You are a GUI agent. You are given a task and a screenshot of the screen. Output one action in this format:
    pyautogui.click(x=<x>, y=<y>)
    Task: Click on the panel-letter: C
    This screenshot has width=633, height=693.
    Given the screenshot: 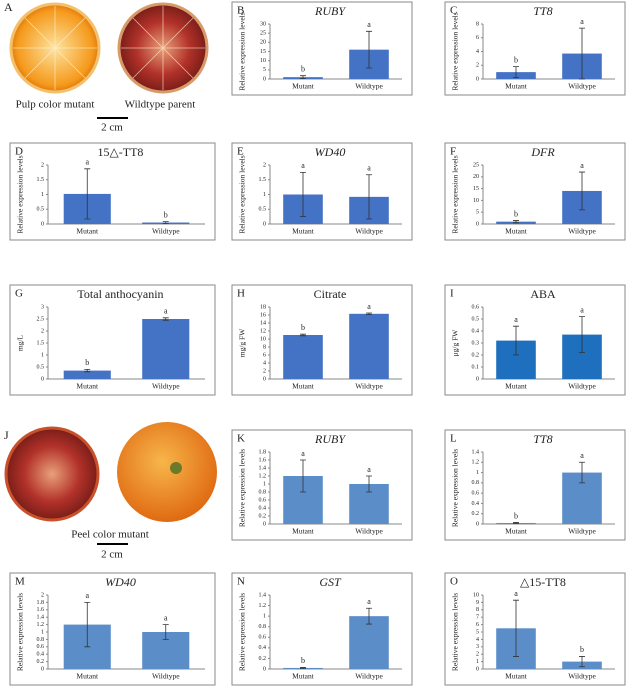 What is the action you would take?
    pyautogui.click(x=453, y=11)
    